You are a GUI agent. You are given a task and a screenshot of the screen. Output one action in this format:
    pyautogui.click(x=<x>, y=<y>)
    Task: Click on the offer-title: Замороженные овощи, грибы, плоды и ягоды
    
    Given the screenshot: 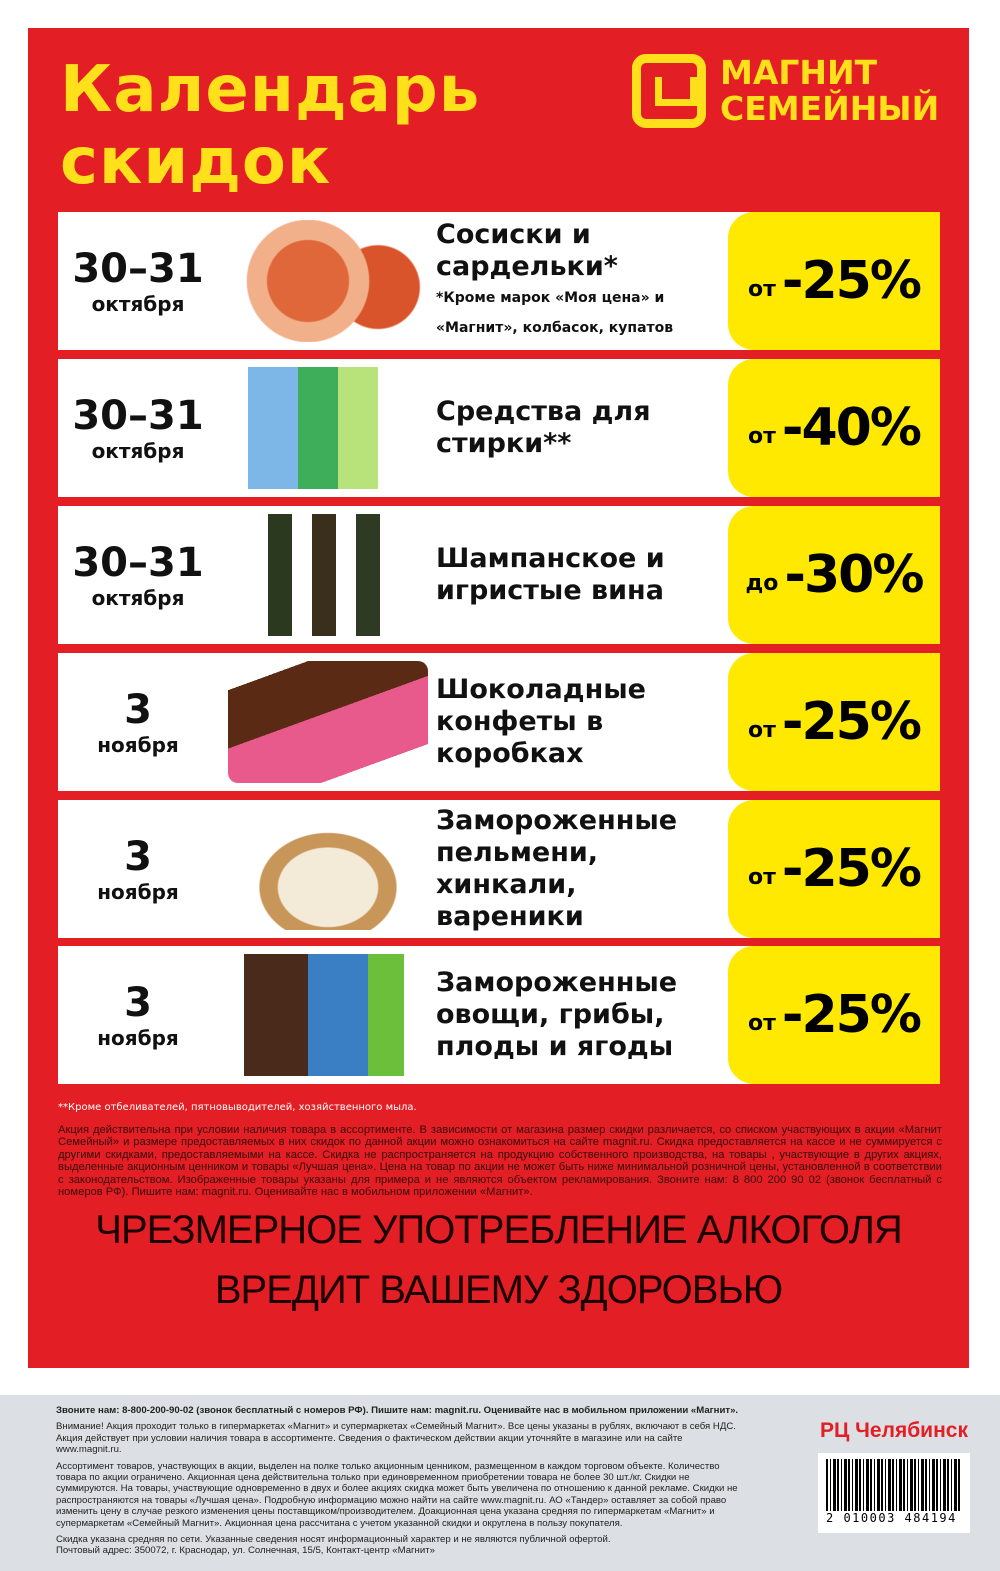 What is the action you would take?
    pyautogui.click(x=557, y=1014)
    